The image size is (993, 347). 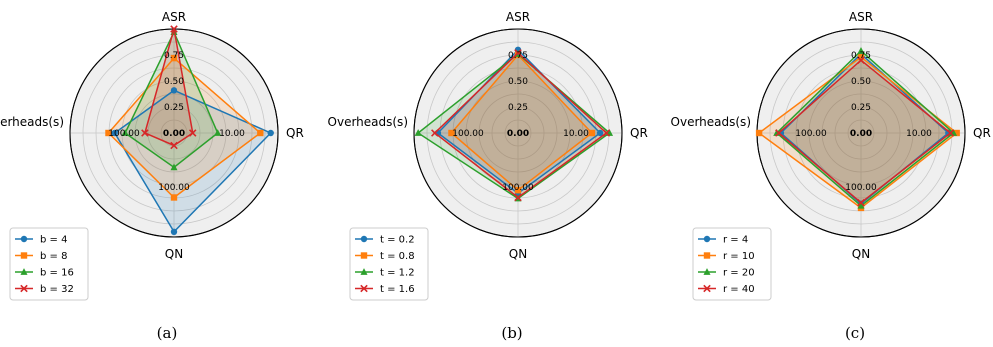 I want to click on legend-label: r = 10, so click(x=739, y=256).